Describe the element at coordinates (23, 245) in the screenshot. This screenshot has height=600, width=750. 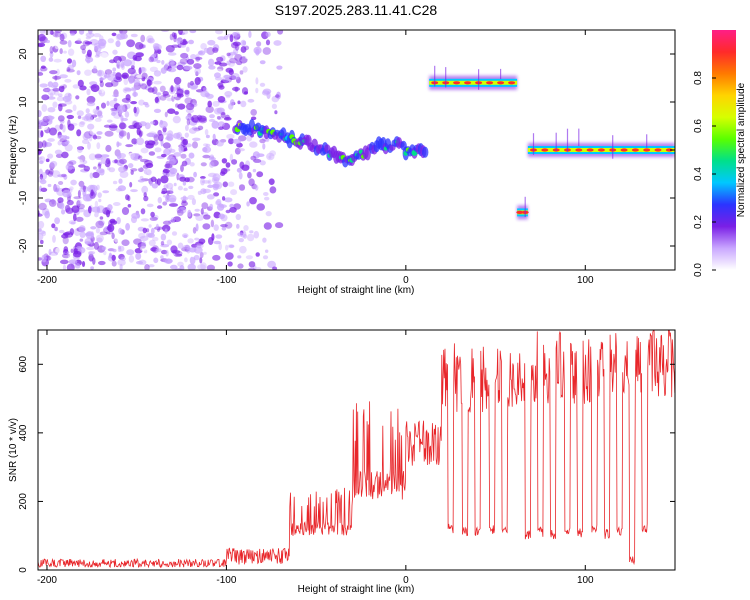
I see `spectrogram-y-tick-label: -20` at that location.